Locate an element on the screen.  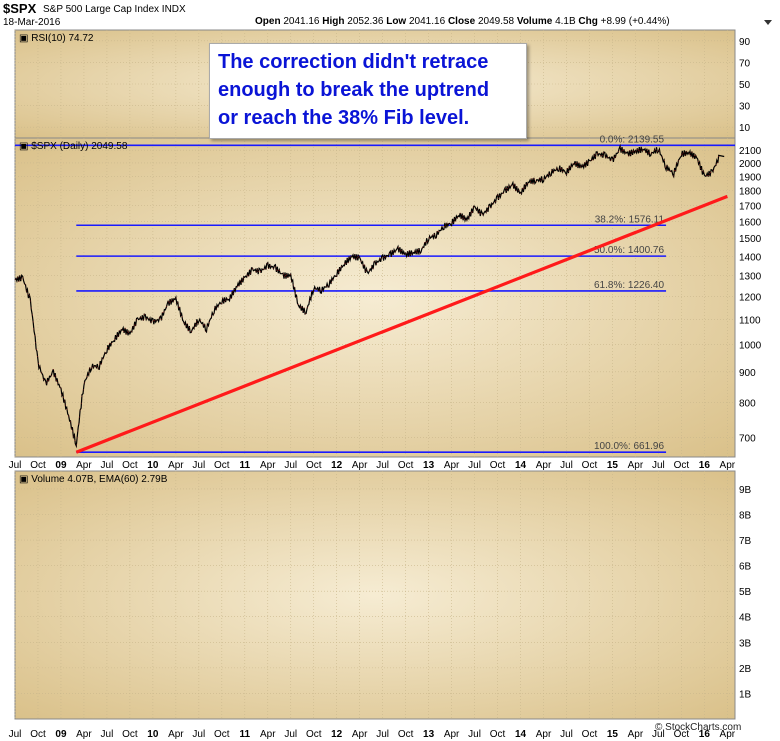
volume-value: 4.1B is located at coordinates (565, 21).